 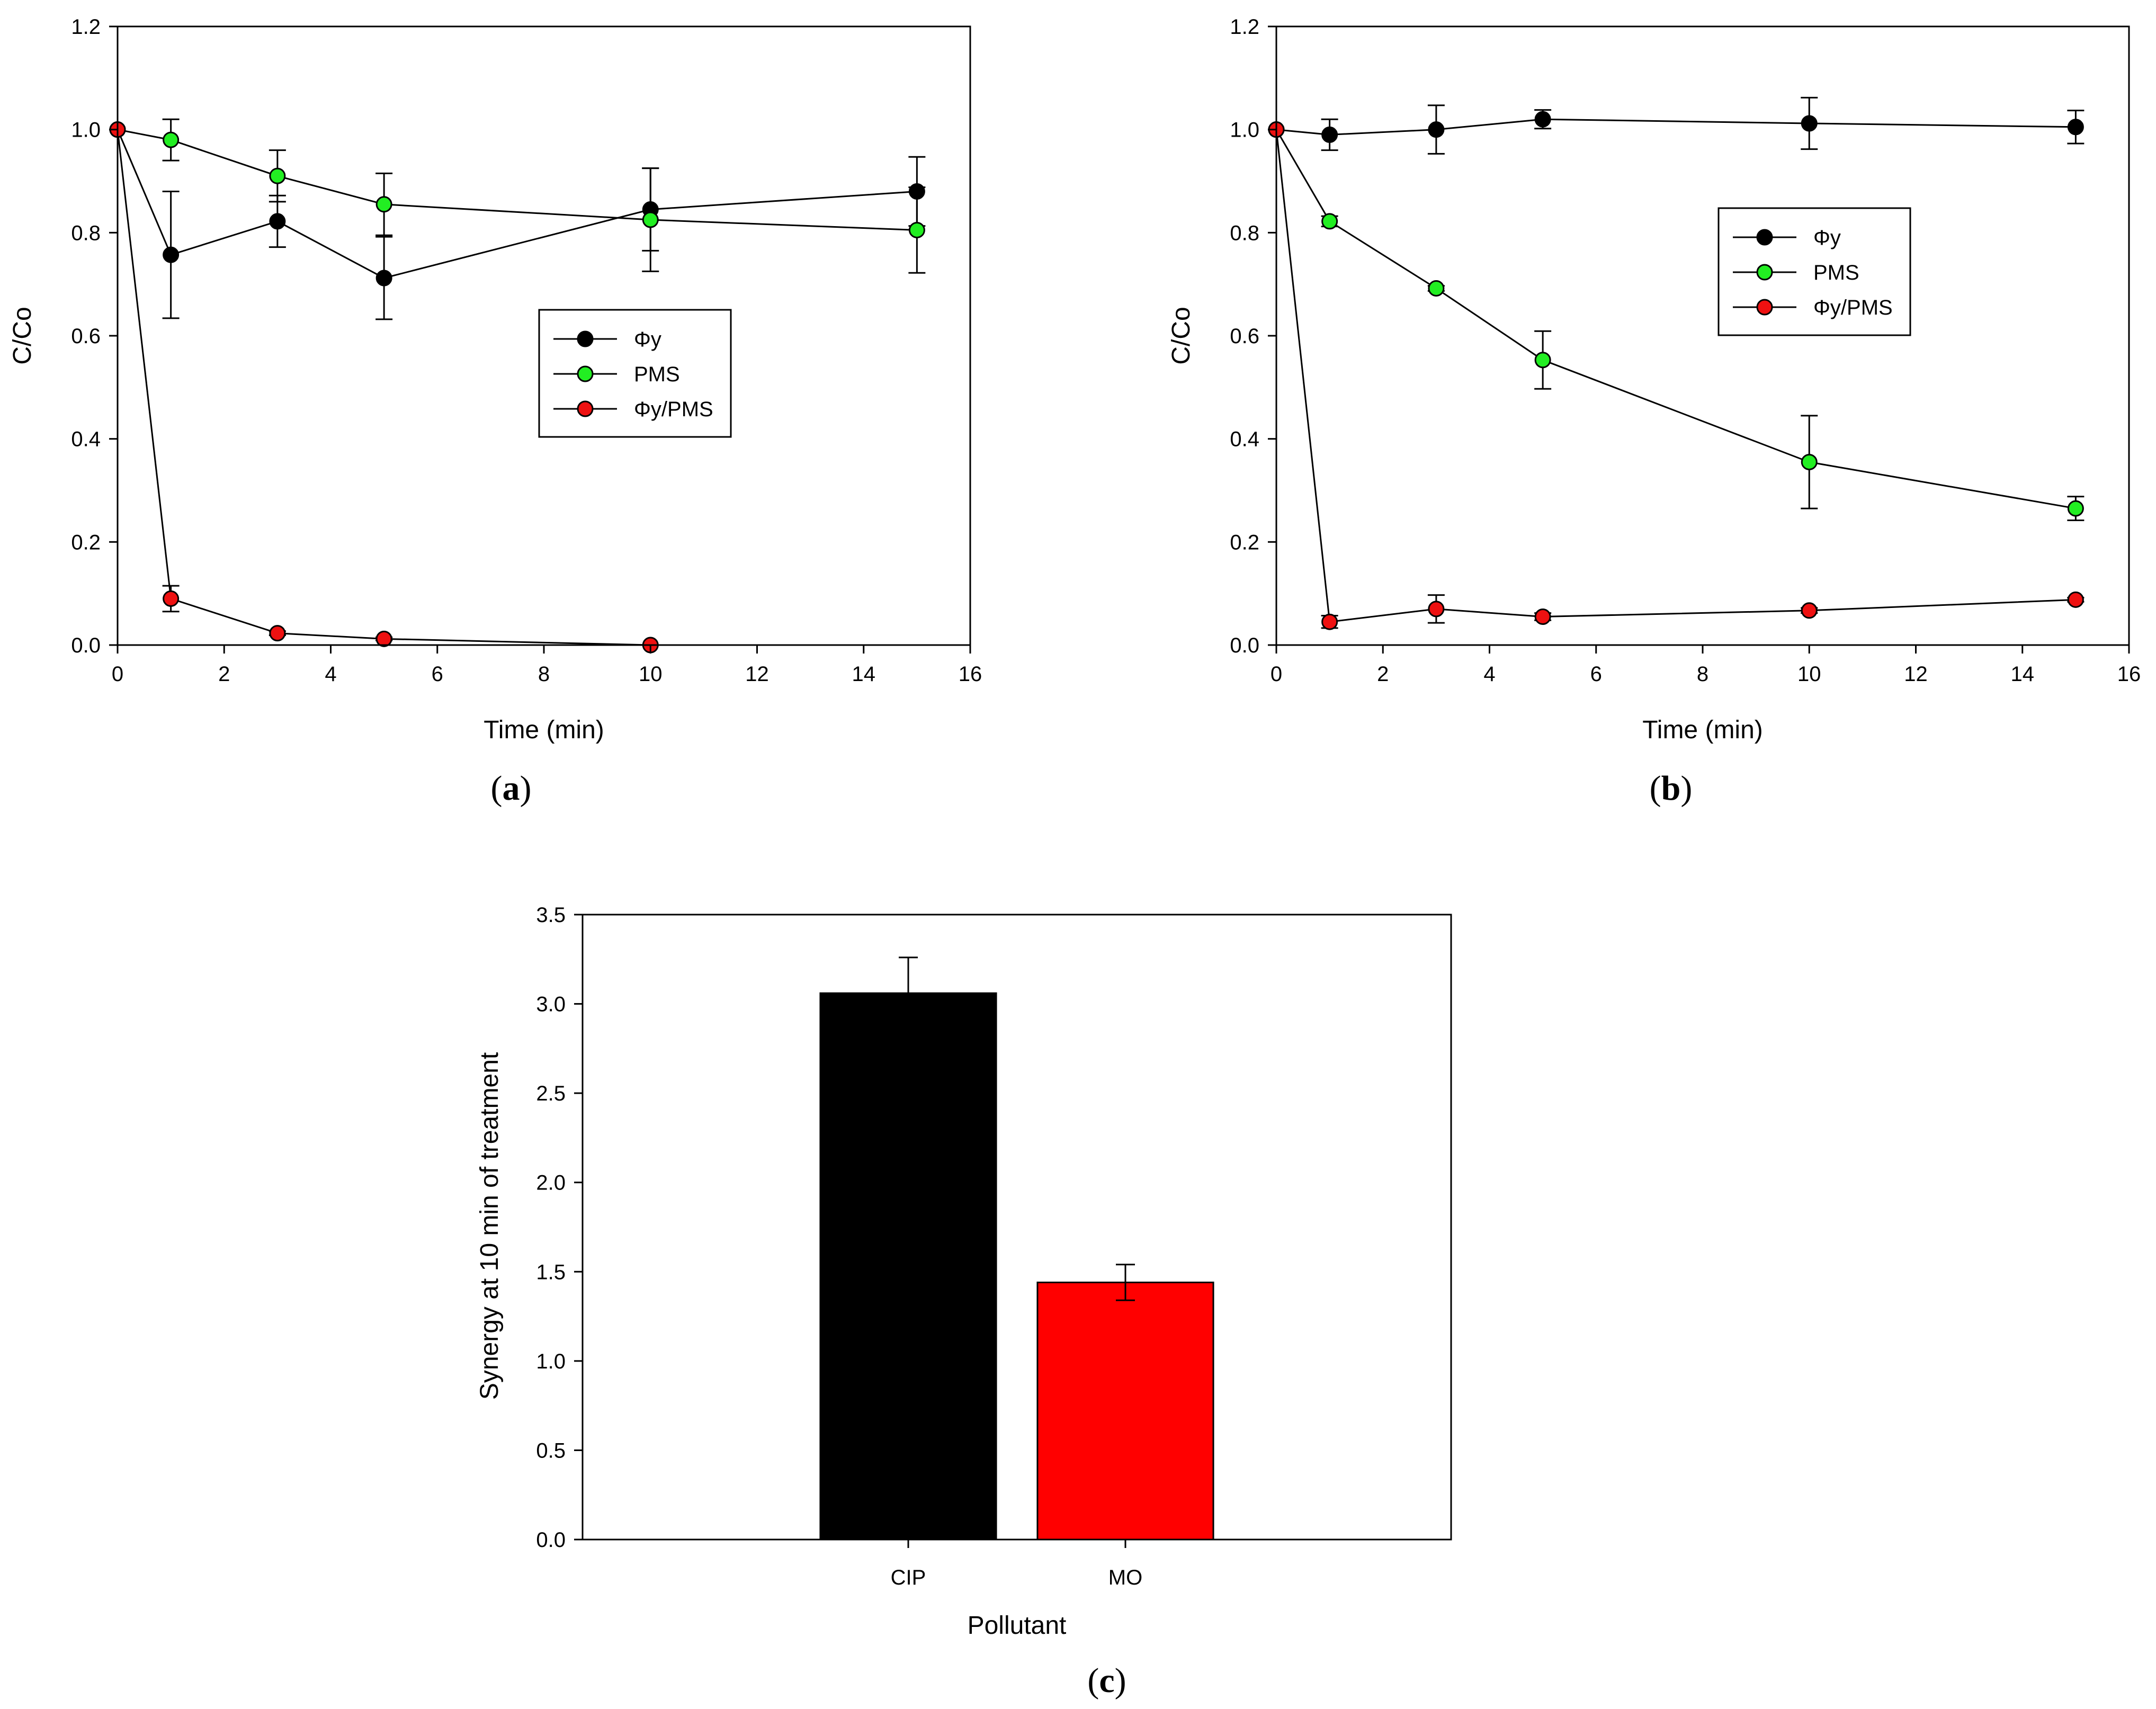 I want to click on c-ytick-label: 3.5, so click(x=551, y=915).